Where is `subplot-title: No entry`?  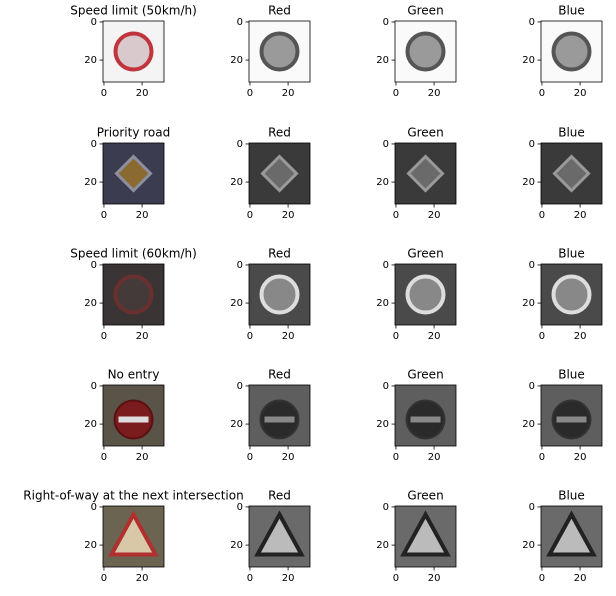
subplot-title: No entry is located at coordinates (134, 375).